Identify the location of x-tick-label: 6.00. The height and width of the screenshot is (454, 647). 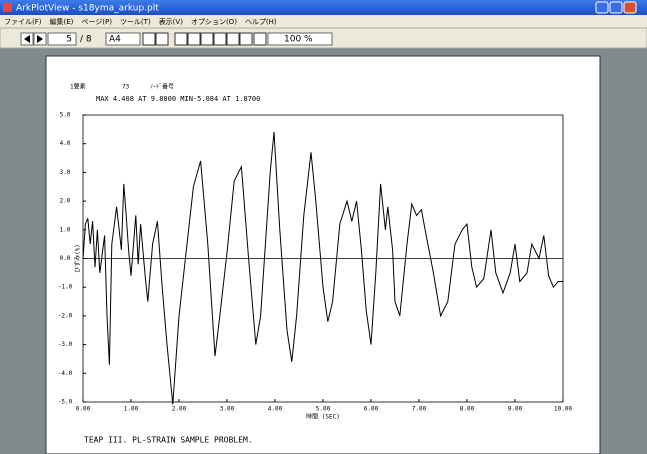
(371, 409).